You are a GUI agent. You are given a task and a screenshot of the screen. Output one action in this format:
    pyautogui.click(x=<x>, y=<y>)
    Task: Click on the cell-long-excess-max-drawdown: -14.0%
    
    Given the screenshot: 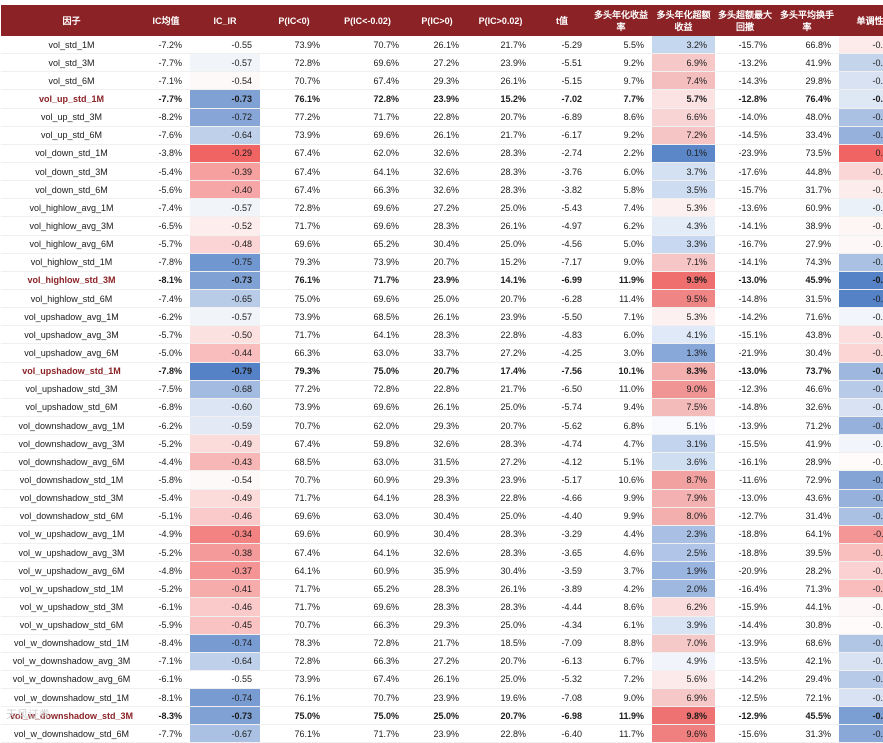 What is the action you would take?
    pyautogui.click(x=745, y=117)
    